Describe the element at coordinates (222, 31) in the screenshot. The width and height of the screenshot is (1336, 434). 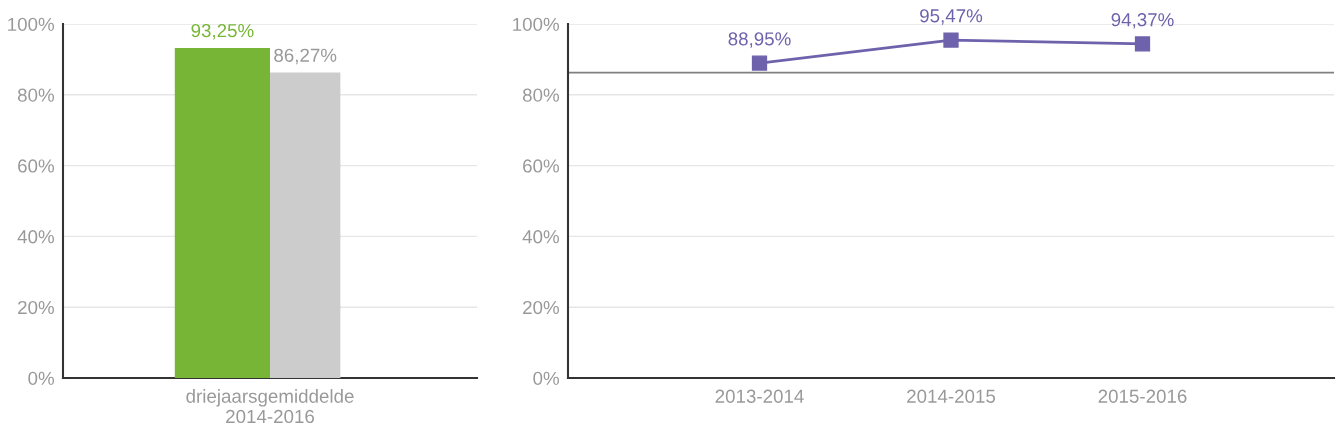
I see `data-label: 93,25%` at that location.